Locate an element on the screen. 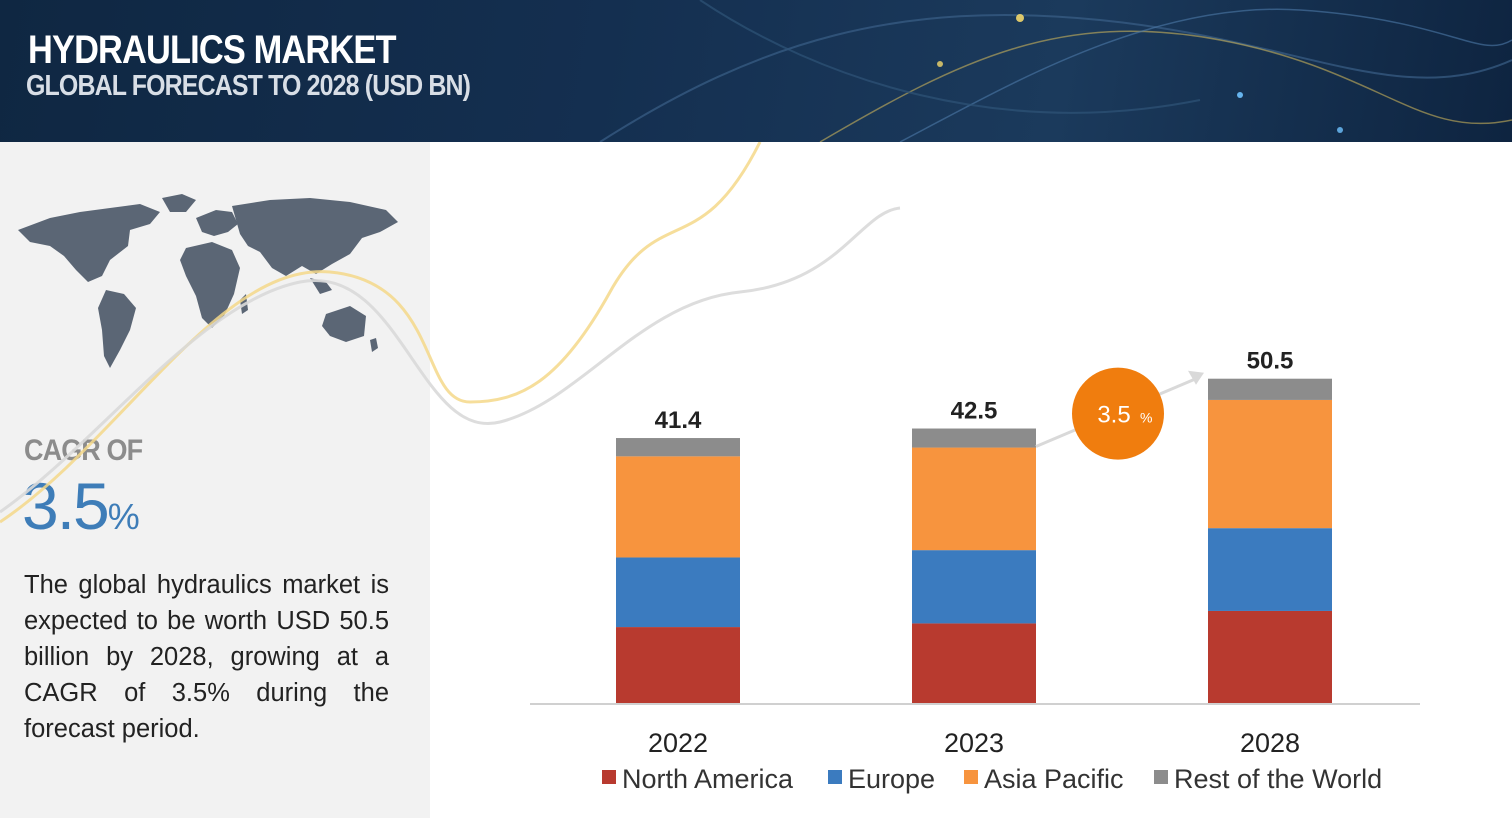 This screenshot has height=818, width=1512. bar-asia-pacific-2023 is located at coordinates (974, 499).